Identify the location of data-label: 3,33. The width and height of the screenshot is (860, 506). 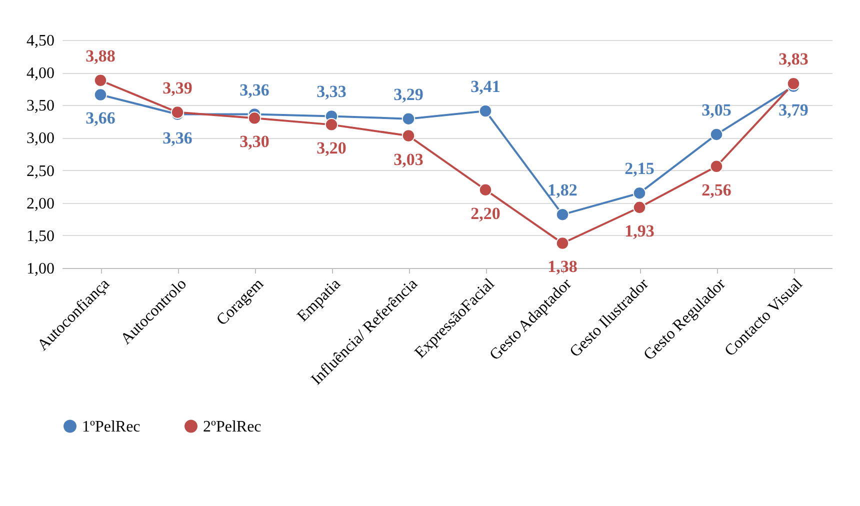
(331, 92).